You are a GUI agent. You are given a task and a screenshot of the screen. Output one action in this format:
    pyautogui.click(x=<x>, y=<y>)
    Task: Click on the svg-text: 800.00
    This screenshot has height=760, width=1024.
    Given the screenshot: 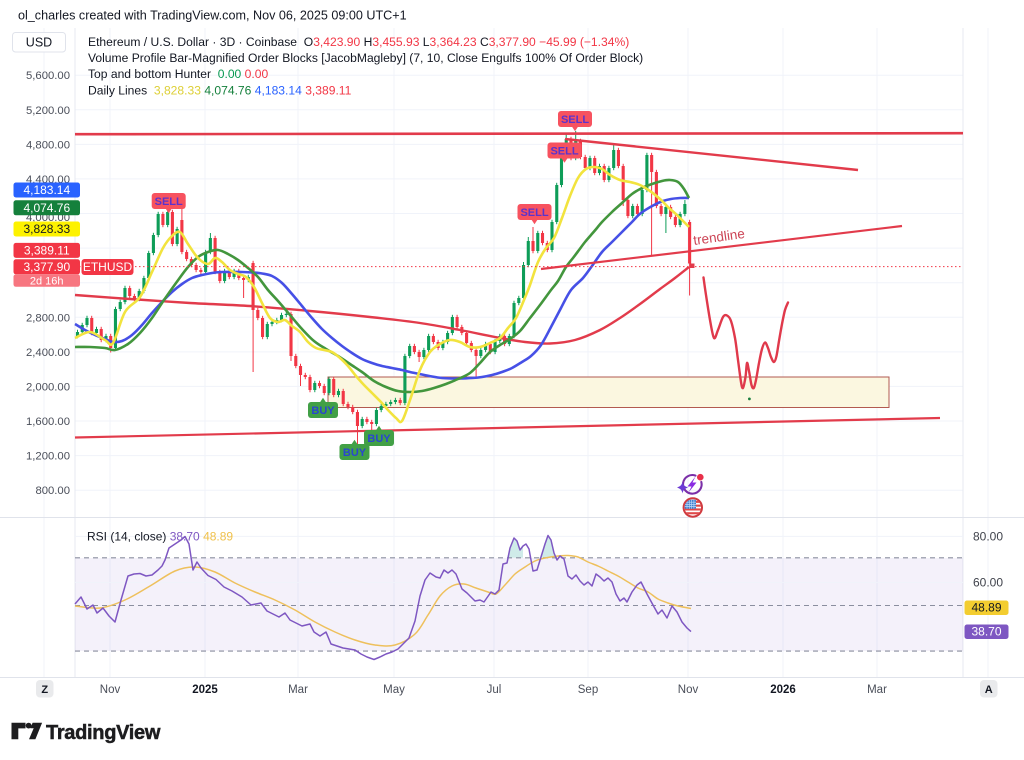 What is the action you would take?
    pyautogui.click(x=52, y=491)
    